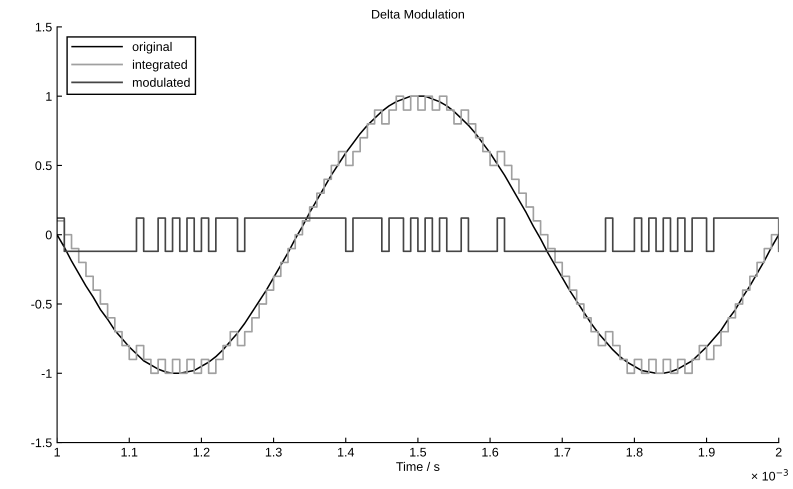 The width and height of the screenshot is (793, 489). I want to click on legend-label: original, so click(152, 48).